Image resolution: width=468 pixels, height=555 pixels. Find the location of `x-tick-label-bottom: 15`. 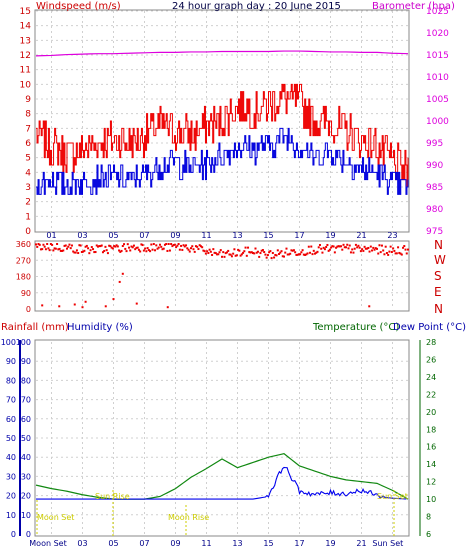

x-tick-label-bottom: 15 is located at coordinates (268, 543).